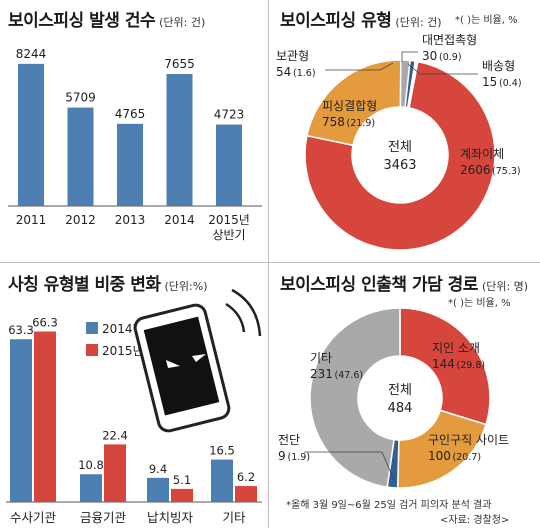 The image size is (540, 528). Describe the element at coordinates (179, 220) in the screenshot. I see `incidents-category-label: 2014` at that location.